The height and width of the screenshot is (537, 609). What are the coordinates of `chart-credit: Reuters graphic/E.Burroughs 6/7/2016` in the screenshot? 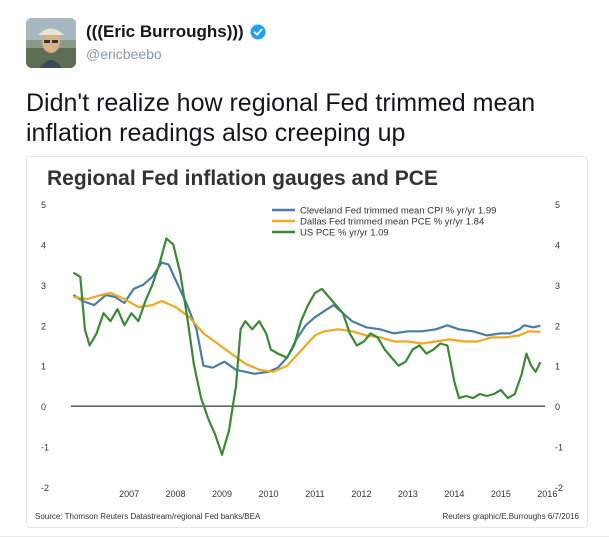 It's located at (510, 516).